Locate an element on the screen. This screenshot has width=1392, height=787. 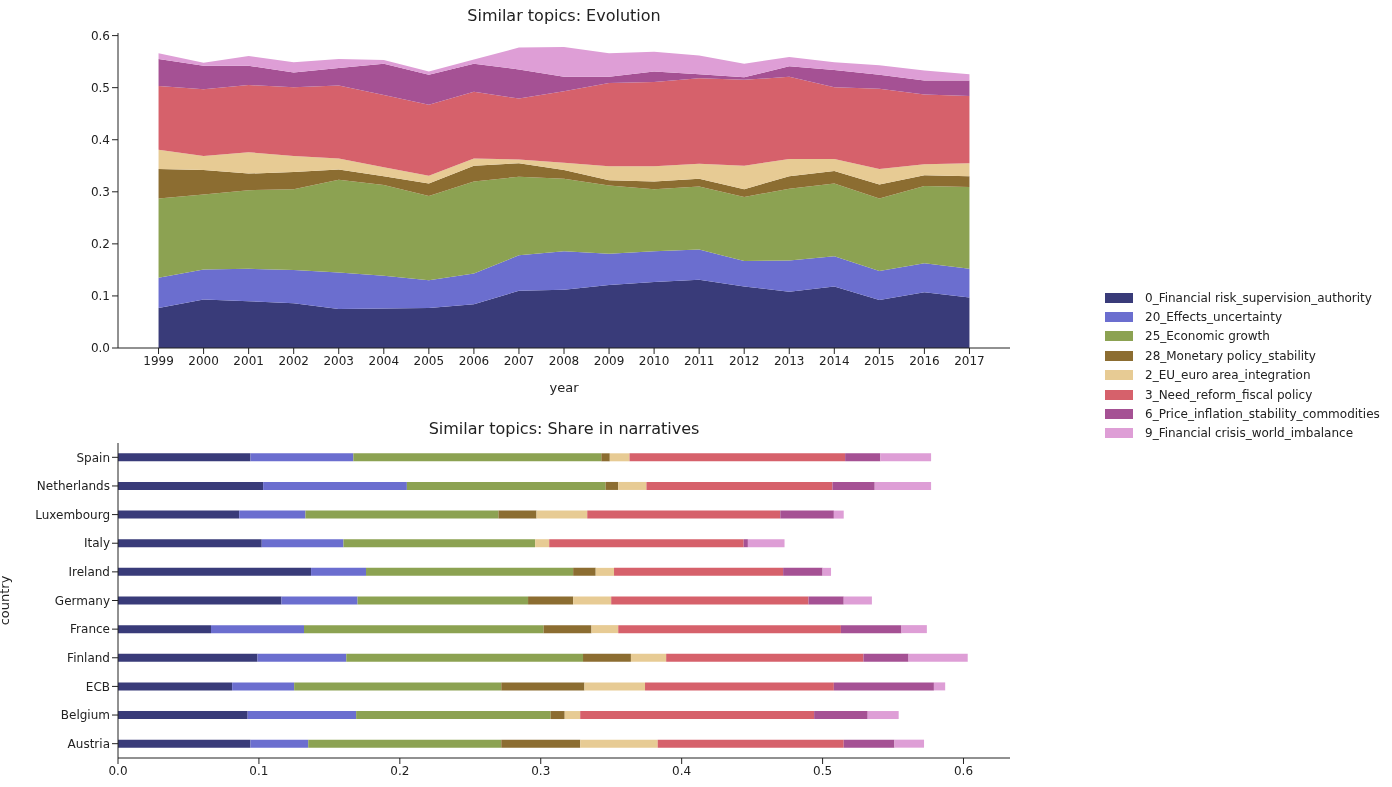
y-tick-label: 0.3 is located at coordinates (100, 192).